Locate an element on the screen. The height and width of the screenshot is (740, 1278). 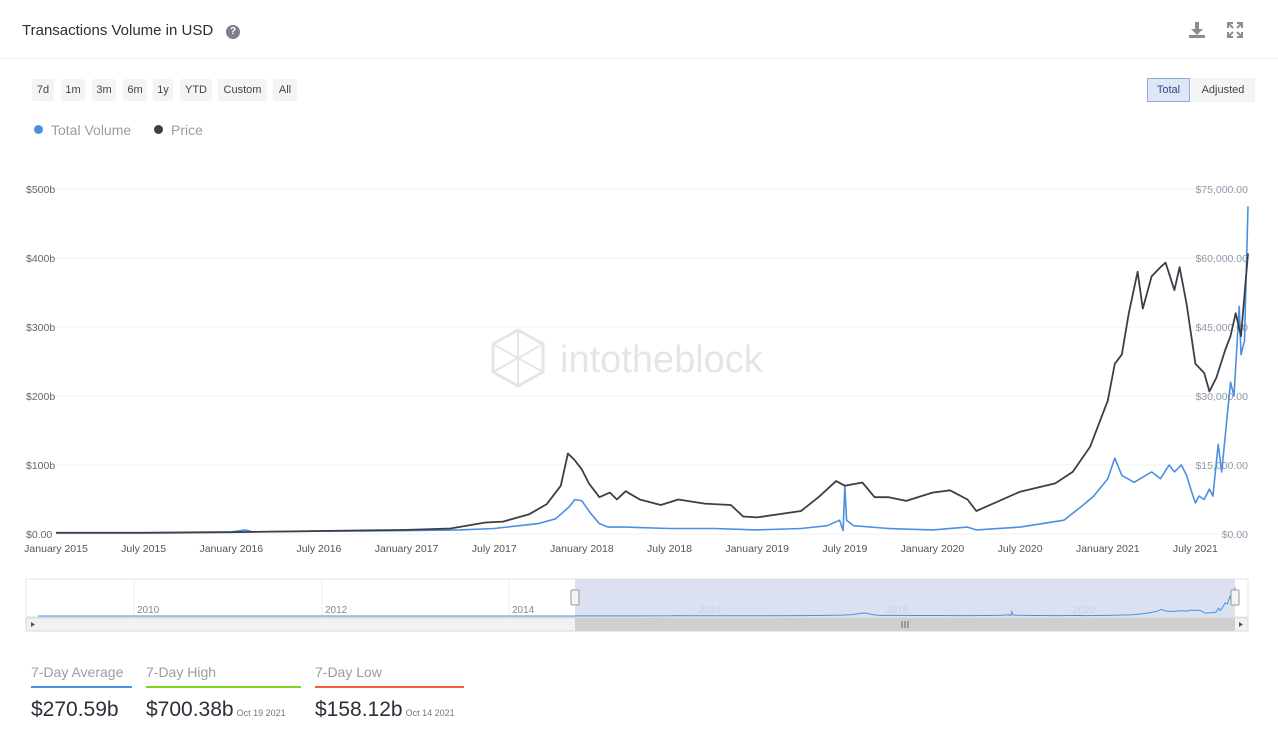
stat-label: 7-Day Low is located at coordinates (348, 672).